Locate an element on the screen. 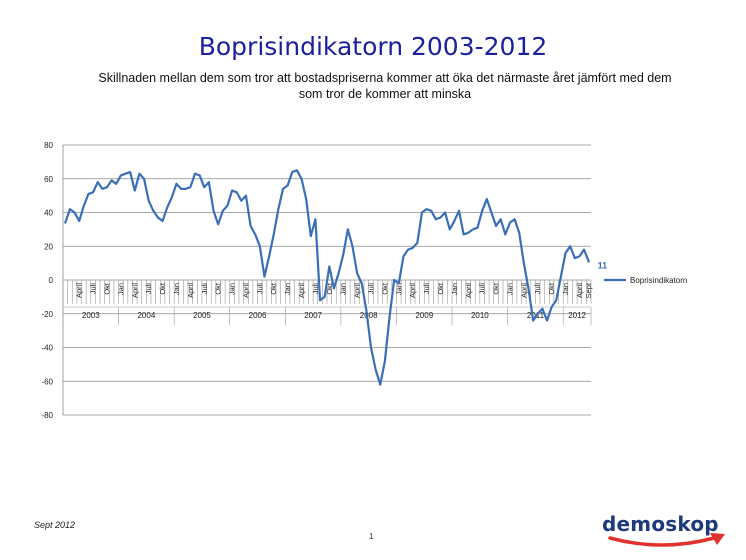  x-tick-label: Sept is located at coordinates (588, 290).